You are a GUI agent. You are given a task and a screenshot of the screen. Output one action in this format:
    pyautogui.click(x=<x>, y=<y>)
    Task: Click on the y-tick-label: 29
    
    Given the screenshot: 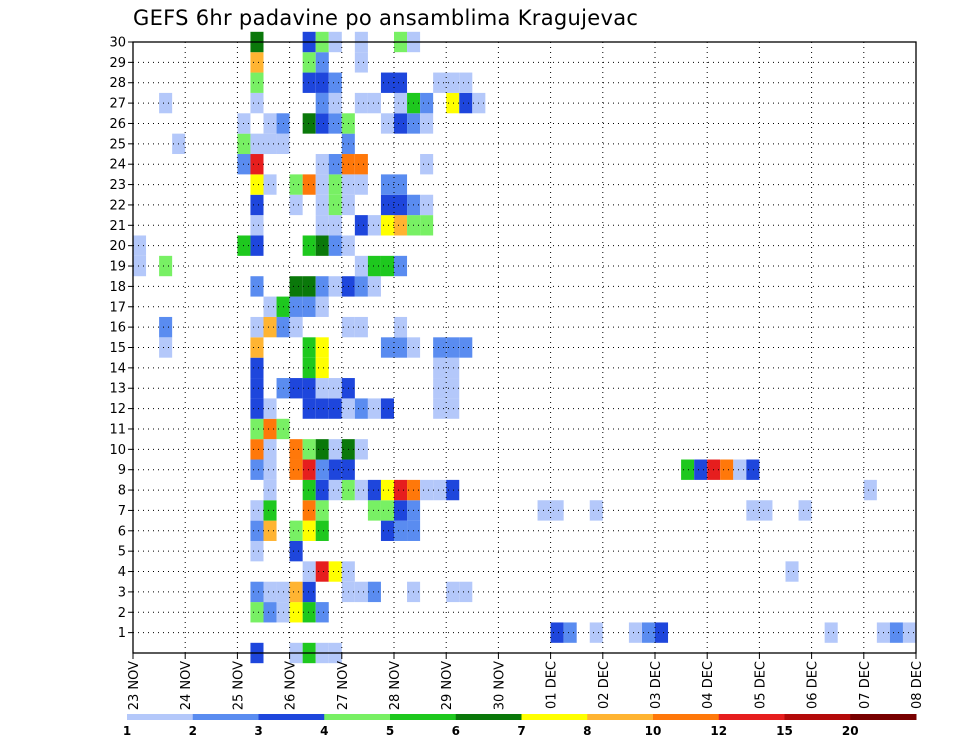 What is the action you would take?
    pyautogui.click(x=117, y=63)
    